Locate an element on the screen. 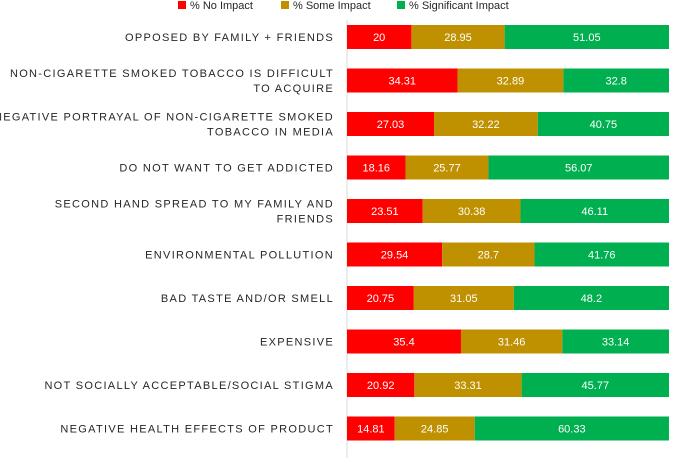  bar-value-label: 48.2 is located at coordinates (591, 299).